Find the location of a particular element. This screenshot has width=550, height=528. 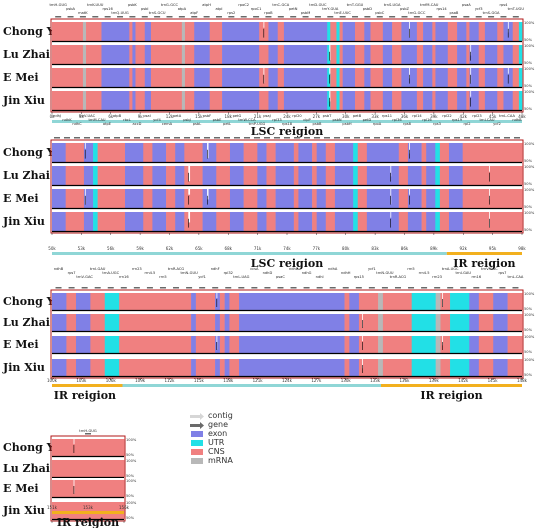

tick-label: 109k is located at coordinates (140, 380).